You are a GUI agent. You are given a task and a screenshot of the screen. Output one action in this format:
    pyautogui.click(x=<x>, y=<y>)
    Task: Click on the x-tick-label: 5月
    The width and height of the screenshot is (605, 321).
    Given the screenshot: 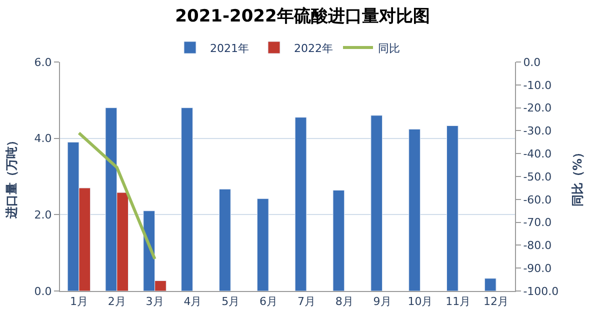 What is the action you would take?
    pyautogui.click(x=231, y=301)
    